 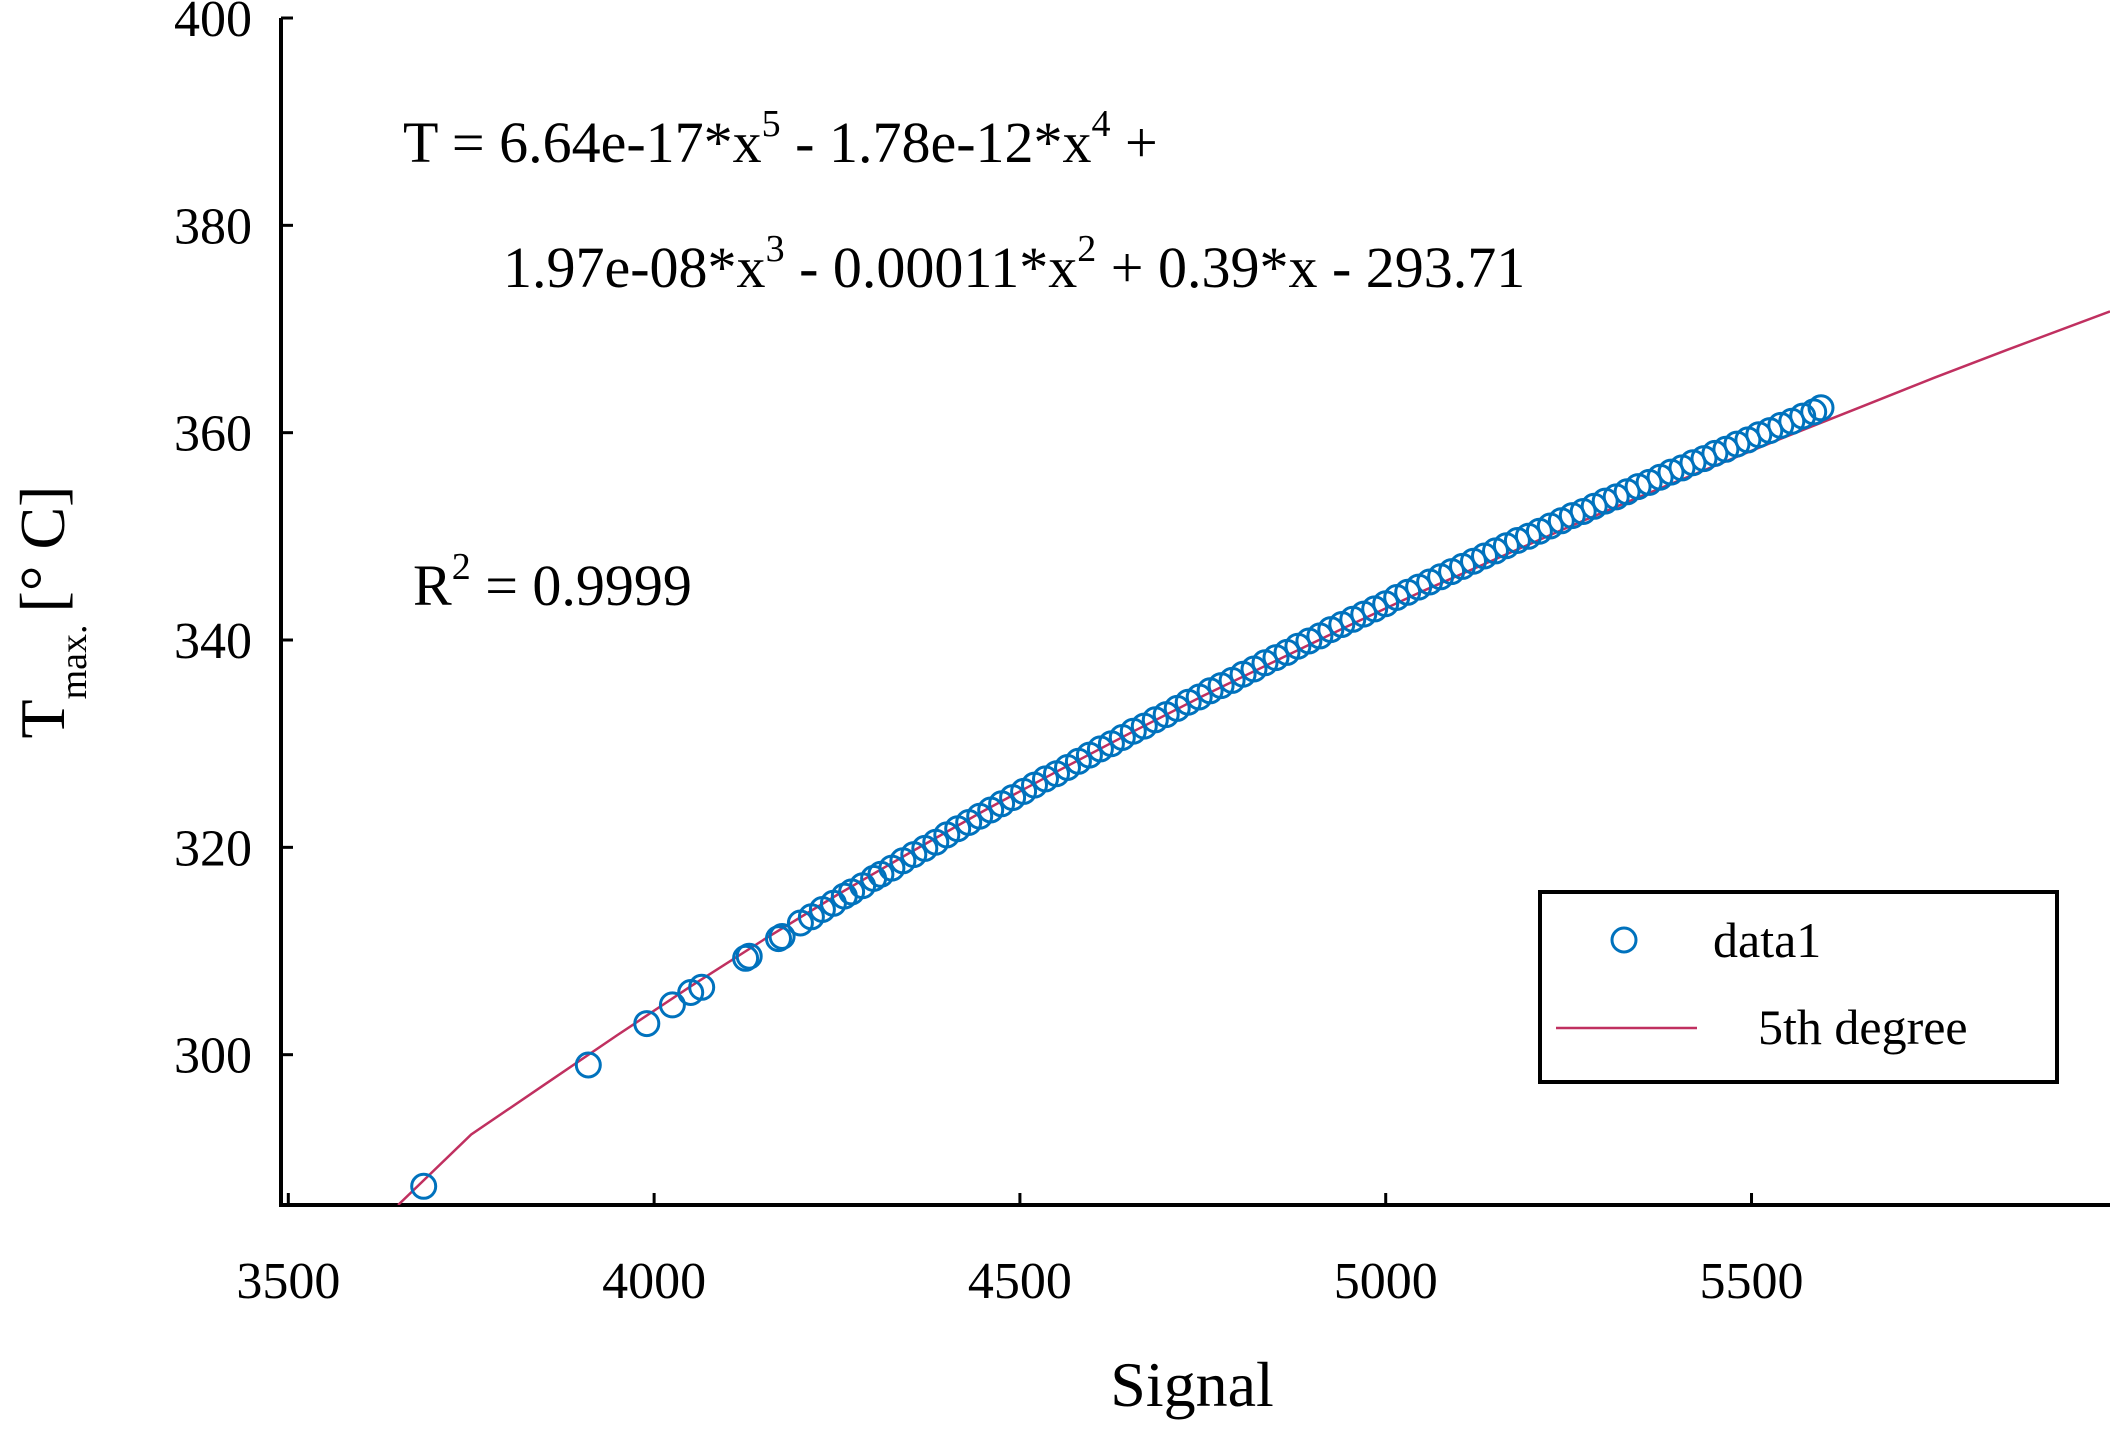 I want to click on y-tick-label-320: 320, so click(x=213, y=848).